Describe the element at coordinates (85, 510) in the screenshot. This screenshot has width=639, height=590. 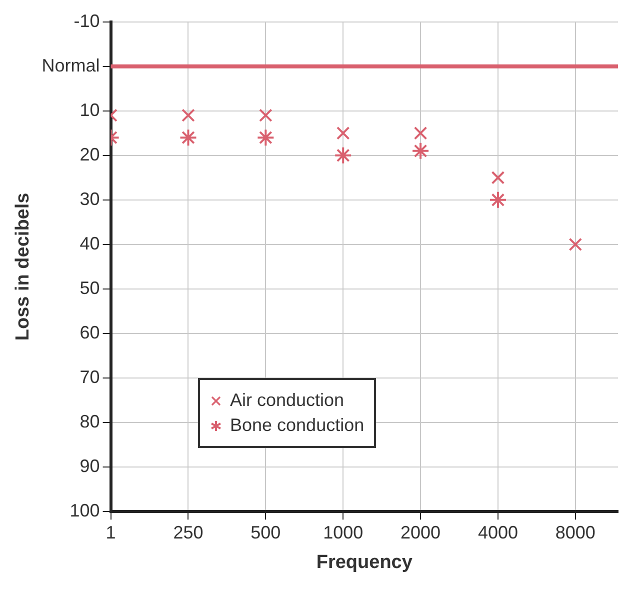
I see `y-tick-label: 100` at that location.